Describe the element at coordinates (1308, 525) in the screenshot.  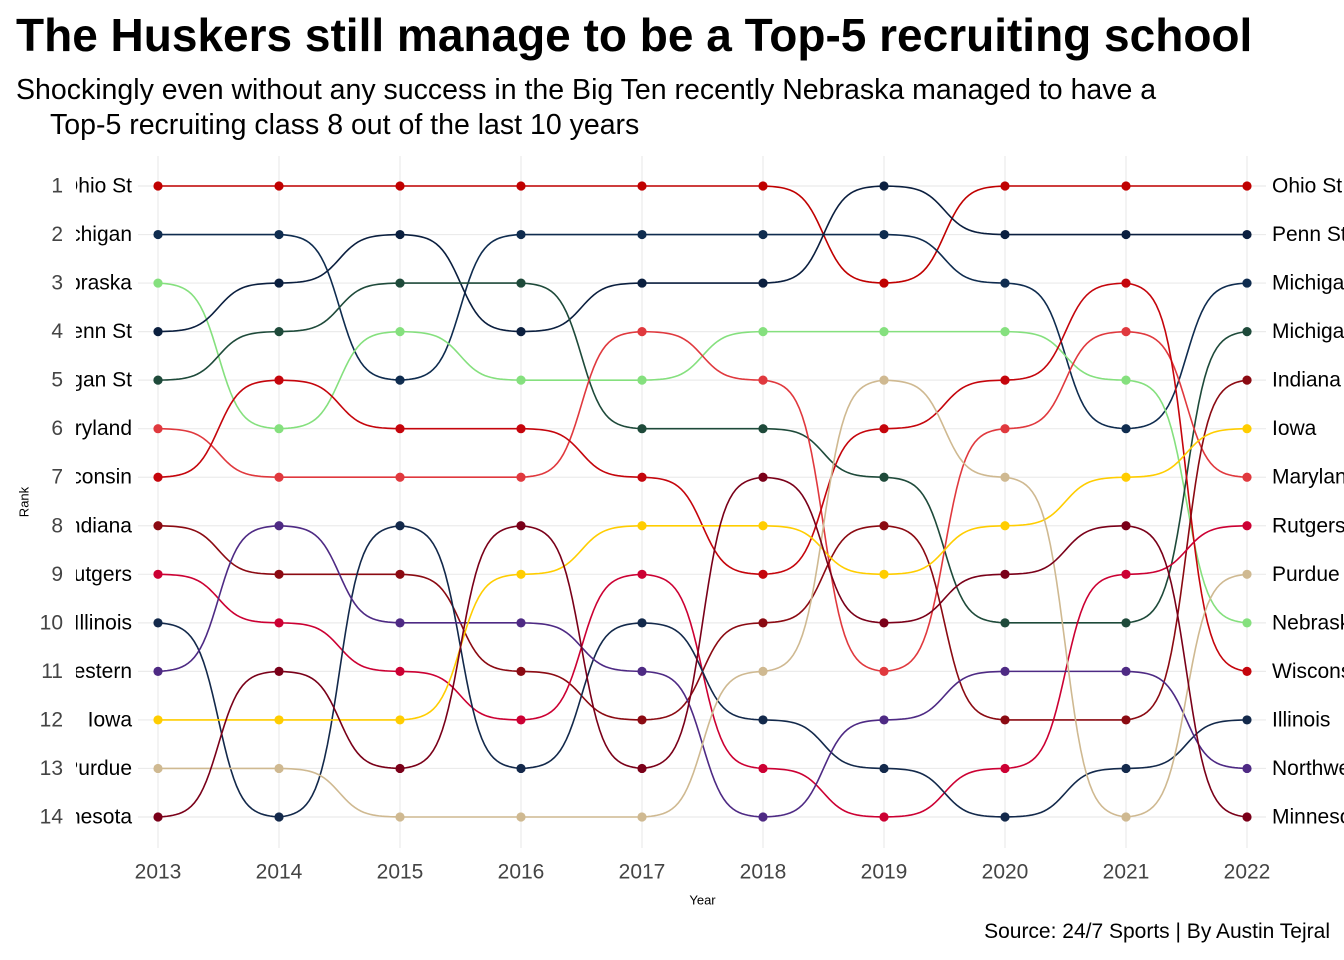
I see `right-label-rutgers: Rutgers` at that location.